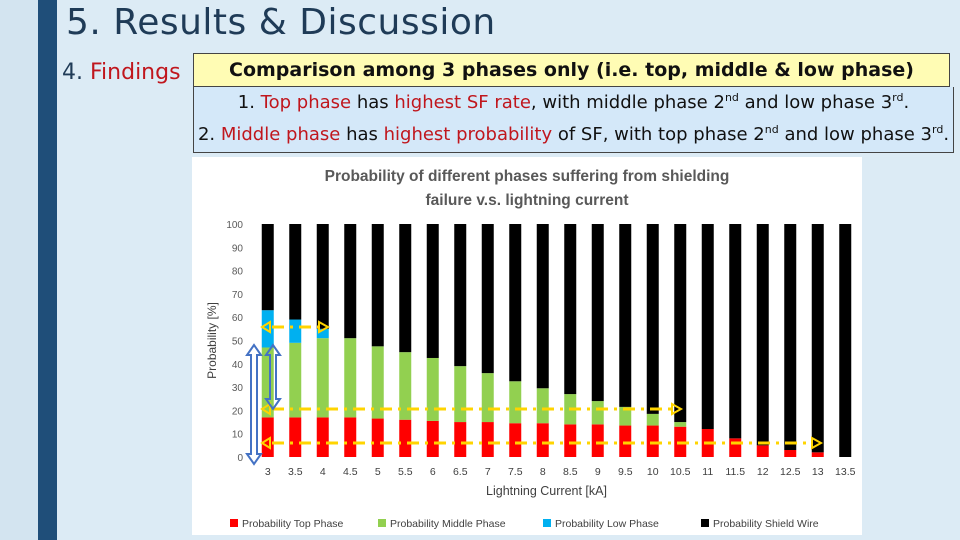  What do you see at coordinates (249, 102) in the screenshot?
I see `finding-1-num: 1.` at bounding box center [249, 102].